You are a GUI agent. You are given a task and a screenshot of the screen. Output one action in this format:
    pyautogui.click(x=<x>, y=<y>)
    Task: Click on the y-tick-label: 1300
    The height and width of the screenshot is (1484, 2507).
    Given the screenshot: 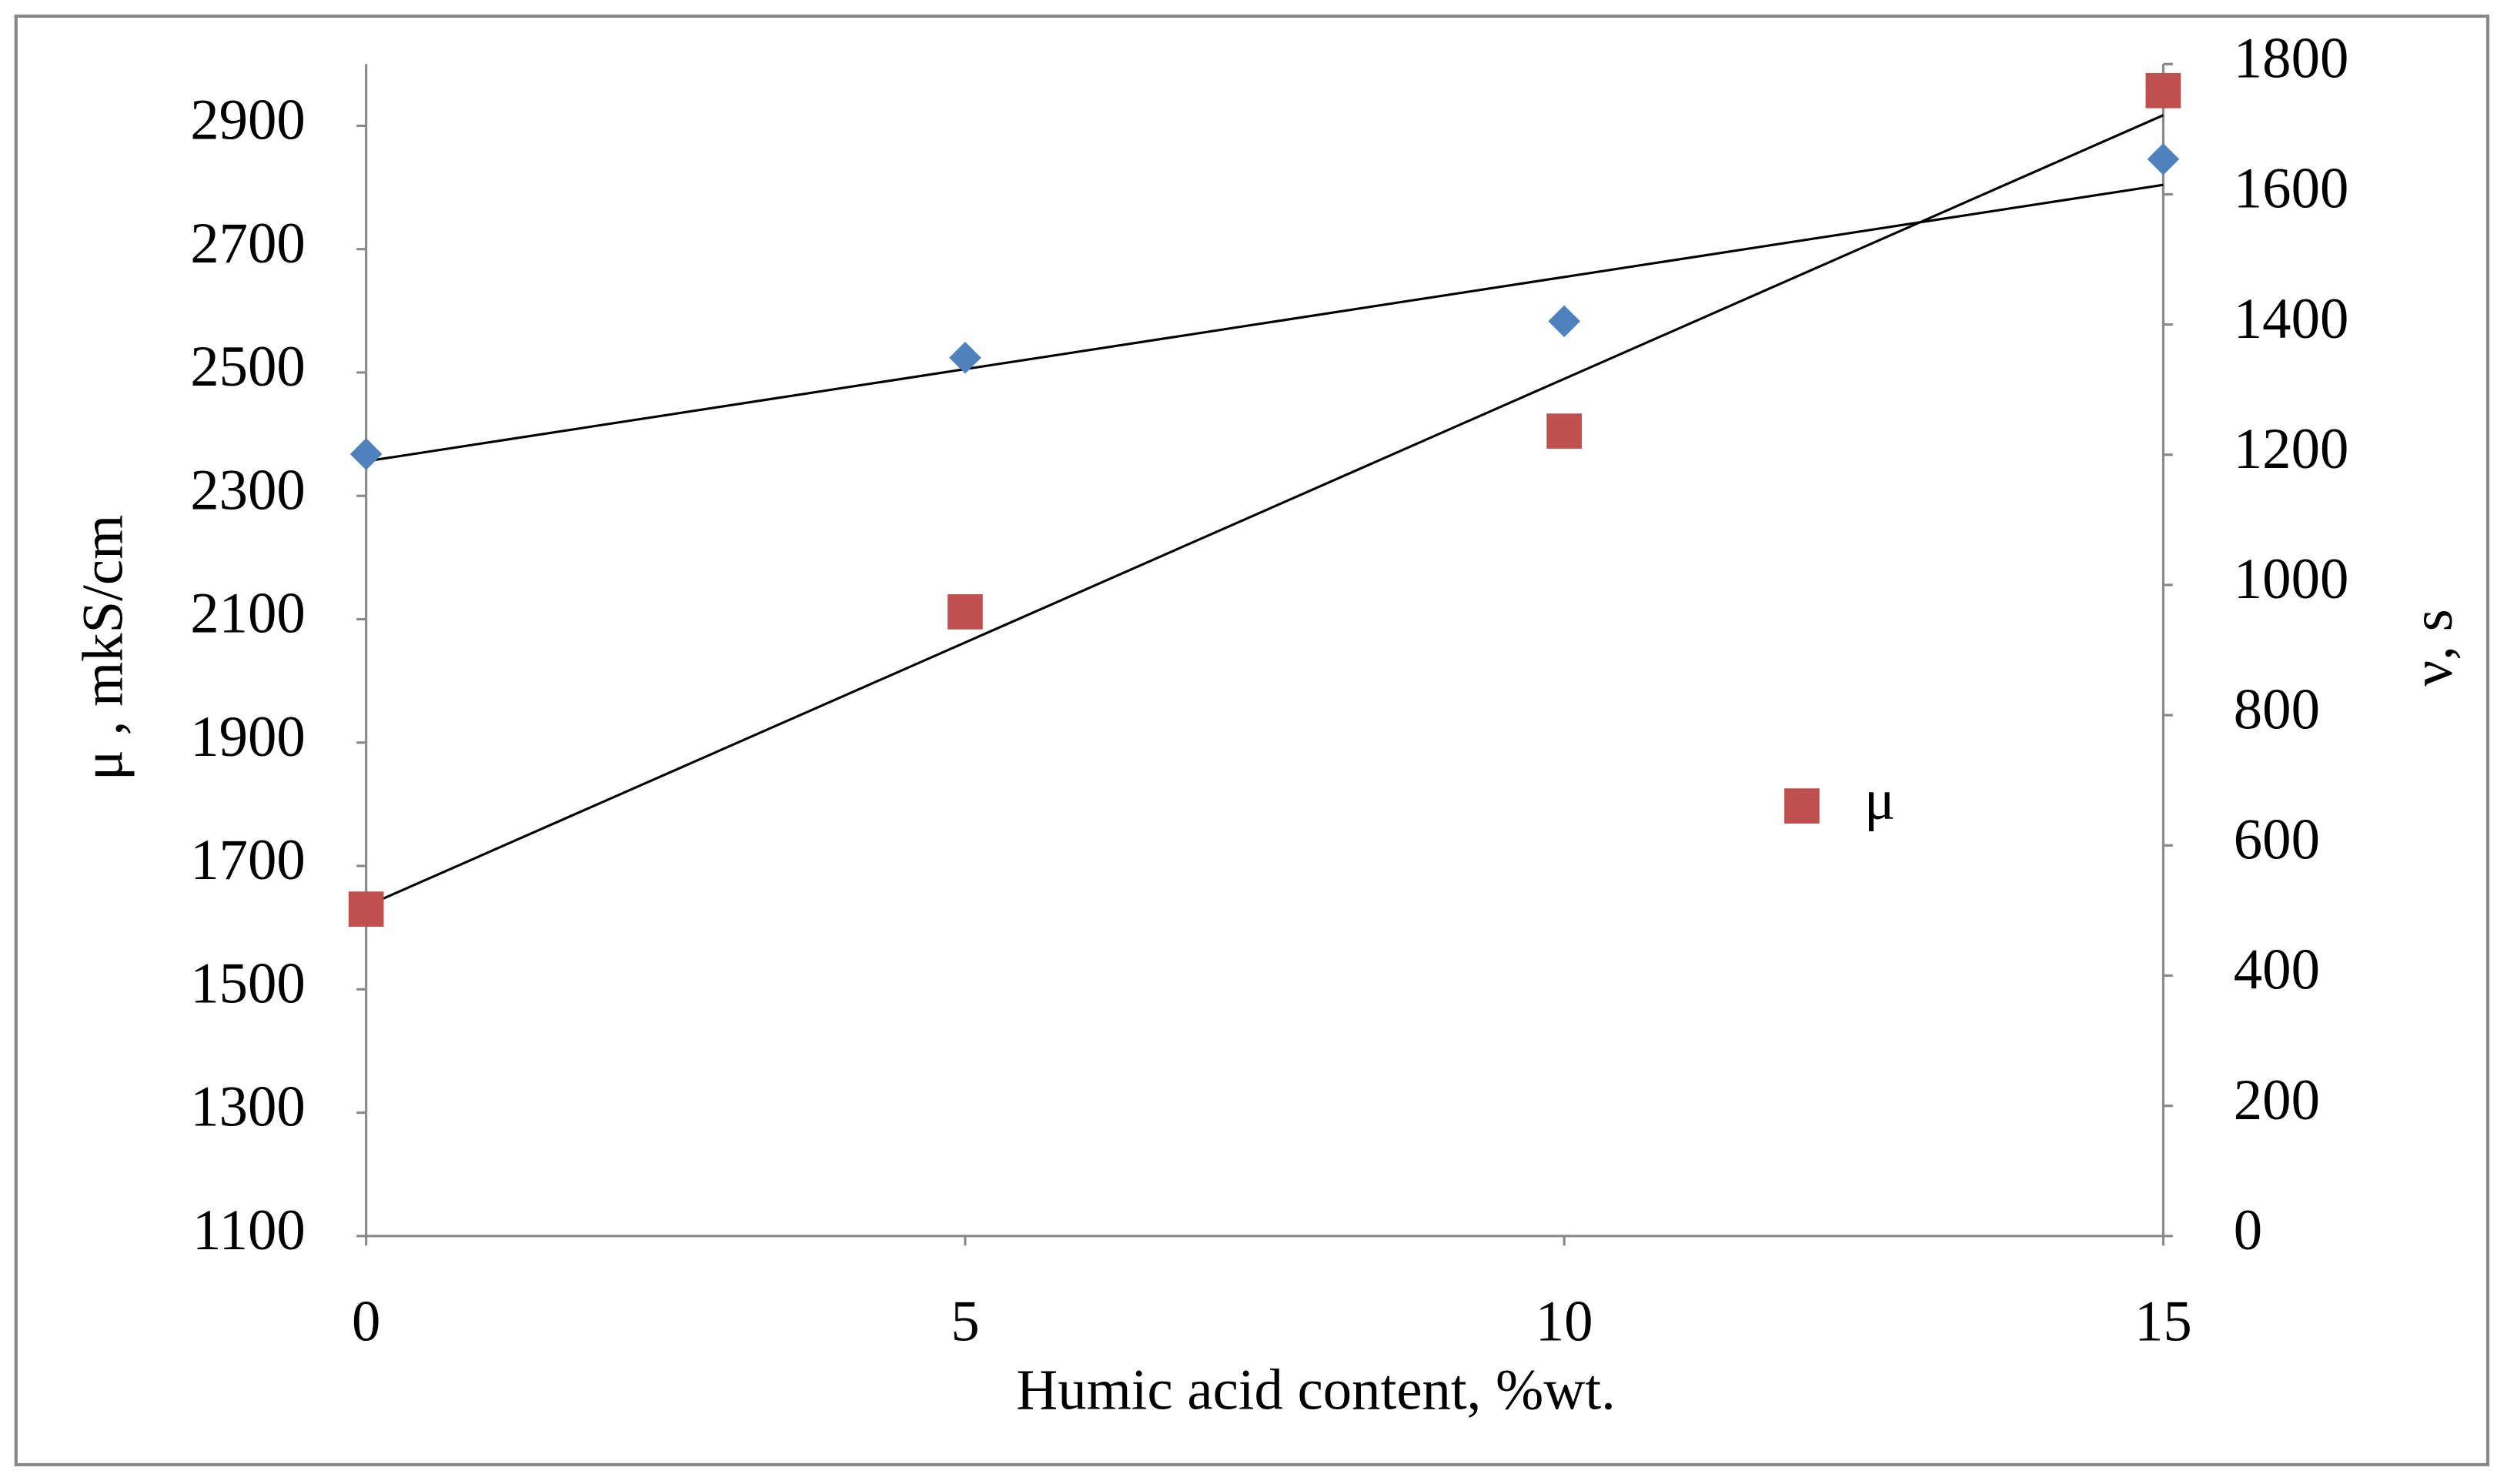 What is the action you would take?
    pyautogui.click(x=248, y=1107)
    